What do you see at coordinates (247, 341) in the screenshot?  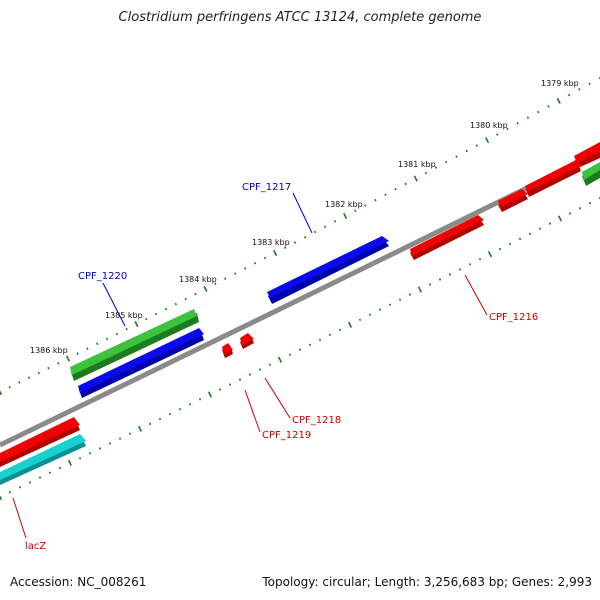 I see `gene-cpf1218` at bounding box center [247, 341].